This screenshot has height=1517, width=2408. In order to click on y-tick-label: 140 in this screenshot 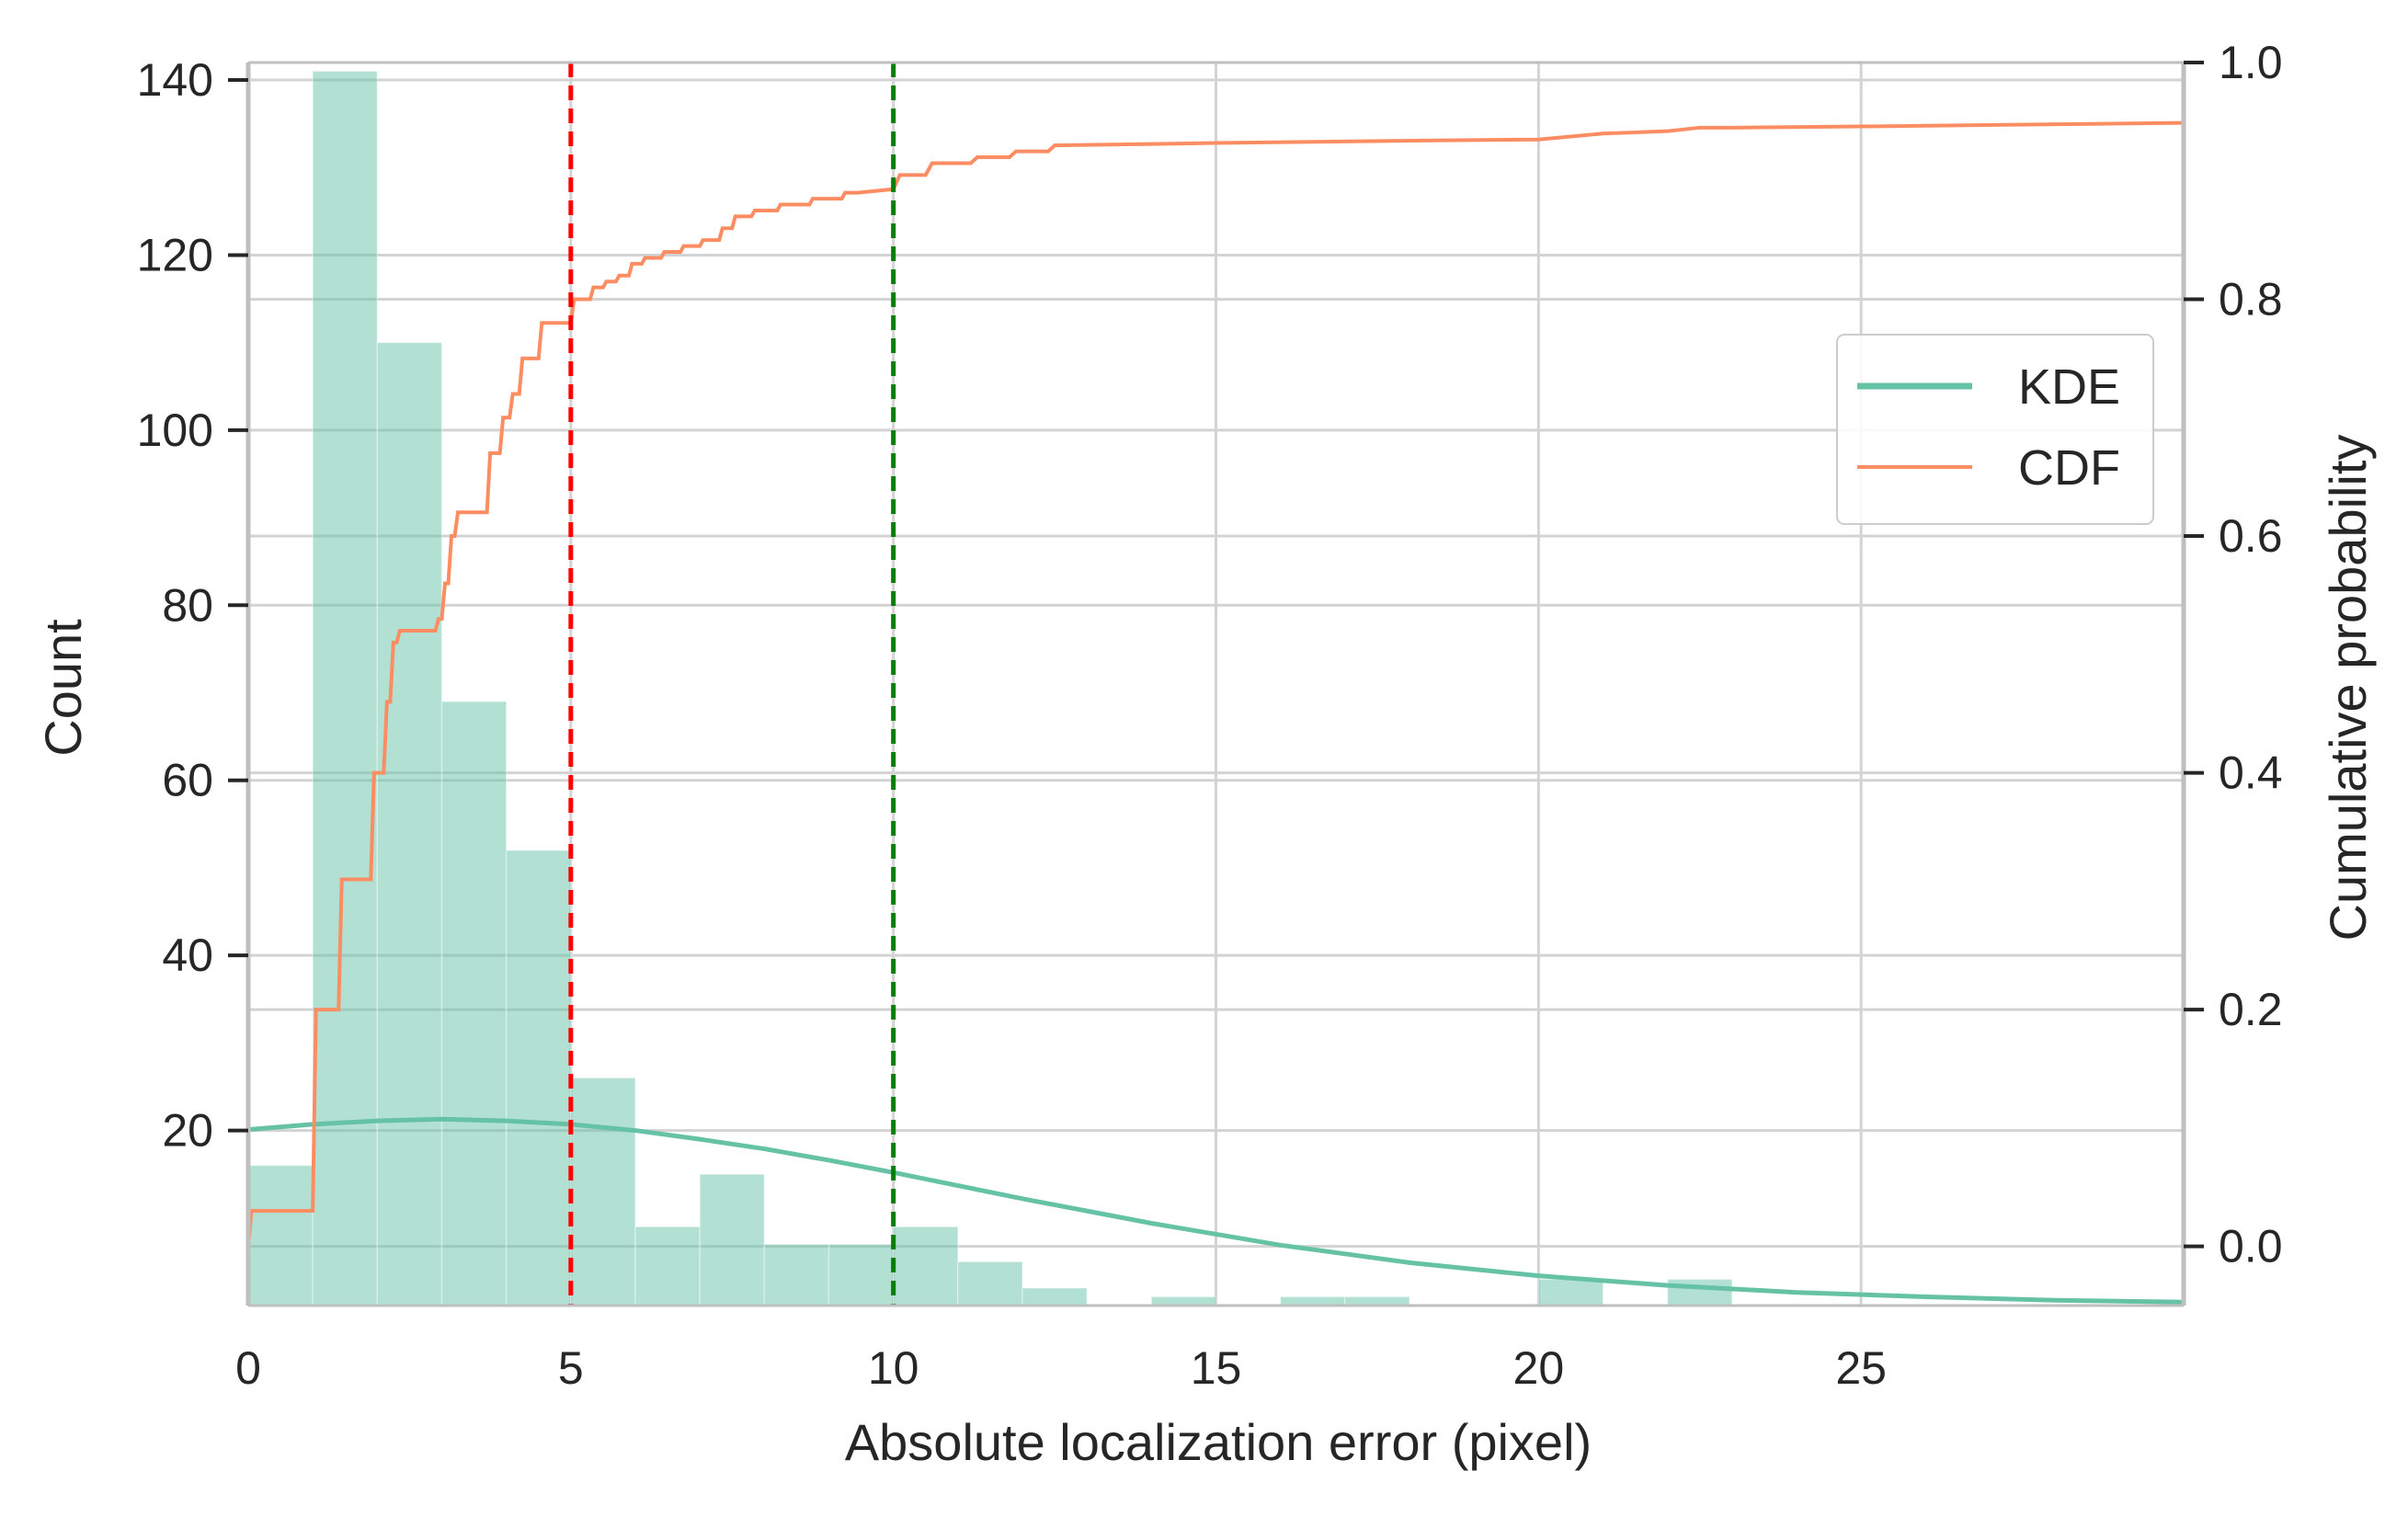, I will do `click(175, 80)`.